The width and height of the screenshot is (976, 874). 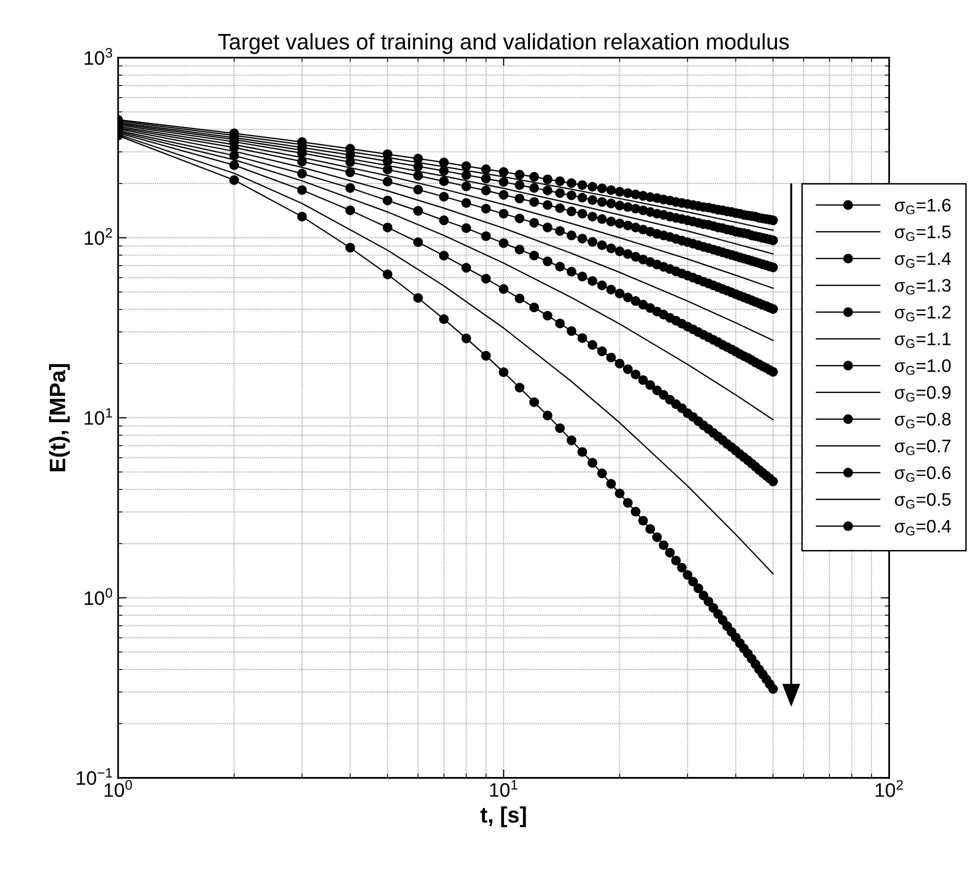 I want to click on legend-label: σ$_{G}$=0.5, so click(x=922, y=501).